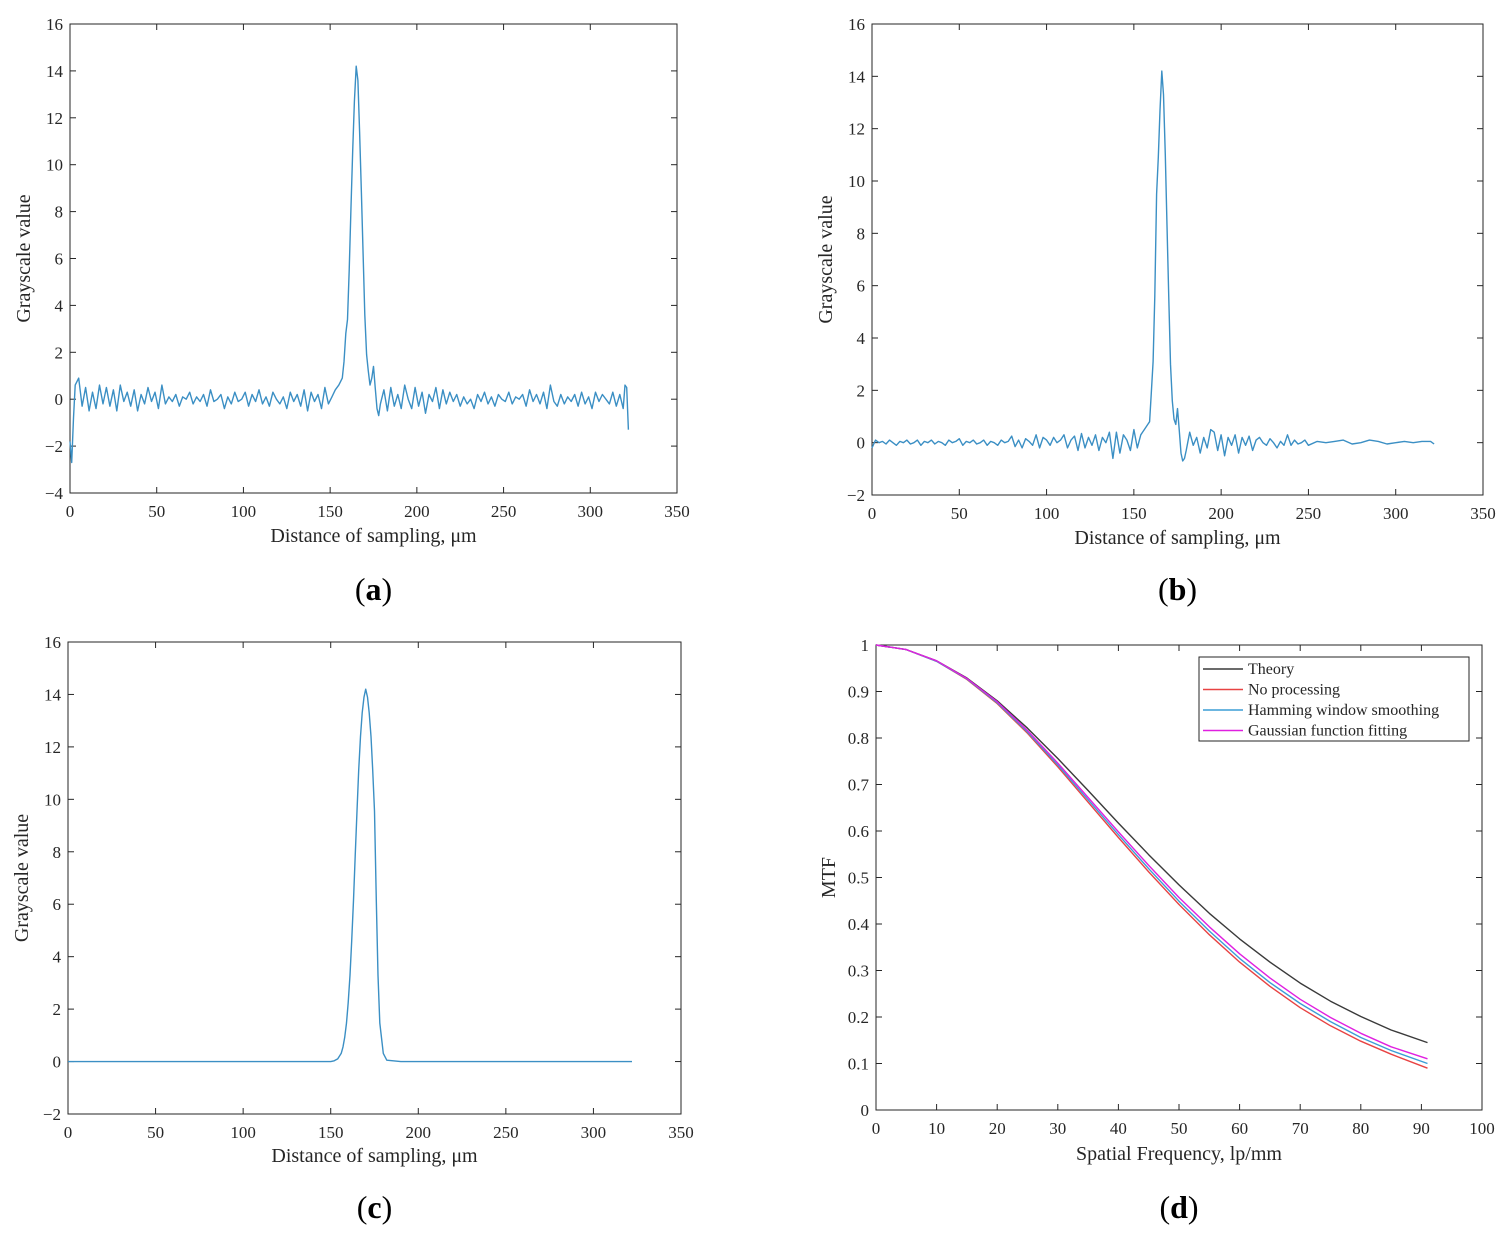  I want to click on panel-label: (c), so click(375, 1207).